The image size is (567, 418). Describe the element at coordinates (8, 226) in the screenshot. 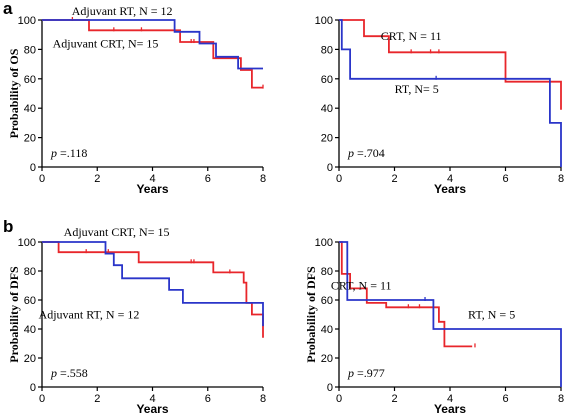

I see `panel-label-b: b` at that location.